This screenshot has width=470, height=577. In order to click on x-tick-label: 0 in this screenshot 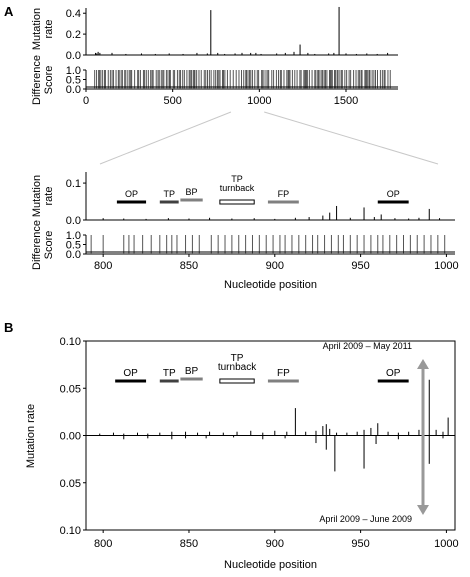, I will do `click(86, 101)`.